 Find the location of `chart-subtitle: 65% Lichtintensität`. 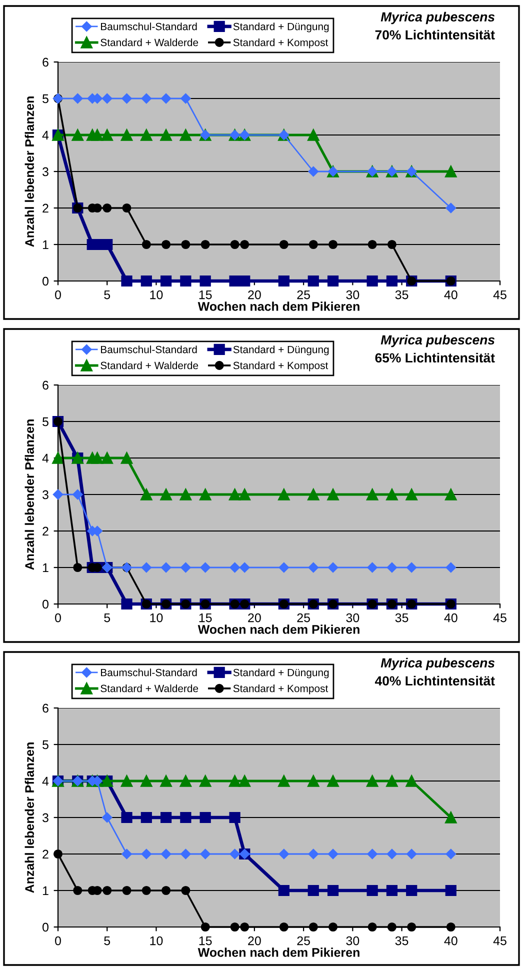

chart-subtitle: 65% Lichtintensität is located at coordinates (435, 357).